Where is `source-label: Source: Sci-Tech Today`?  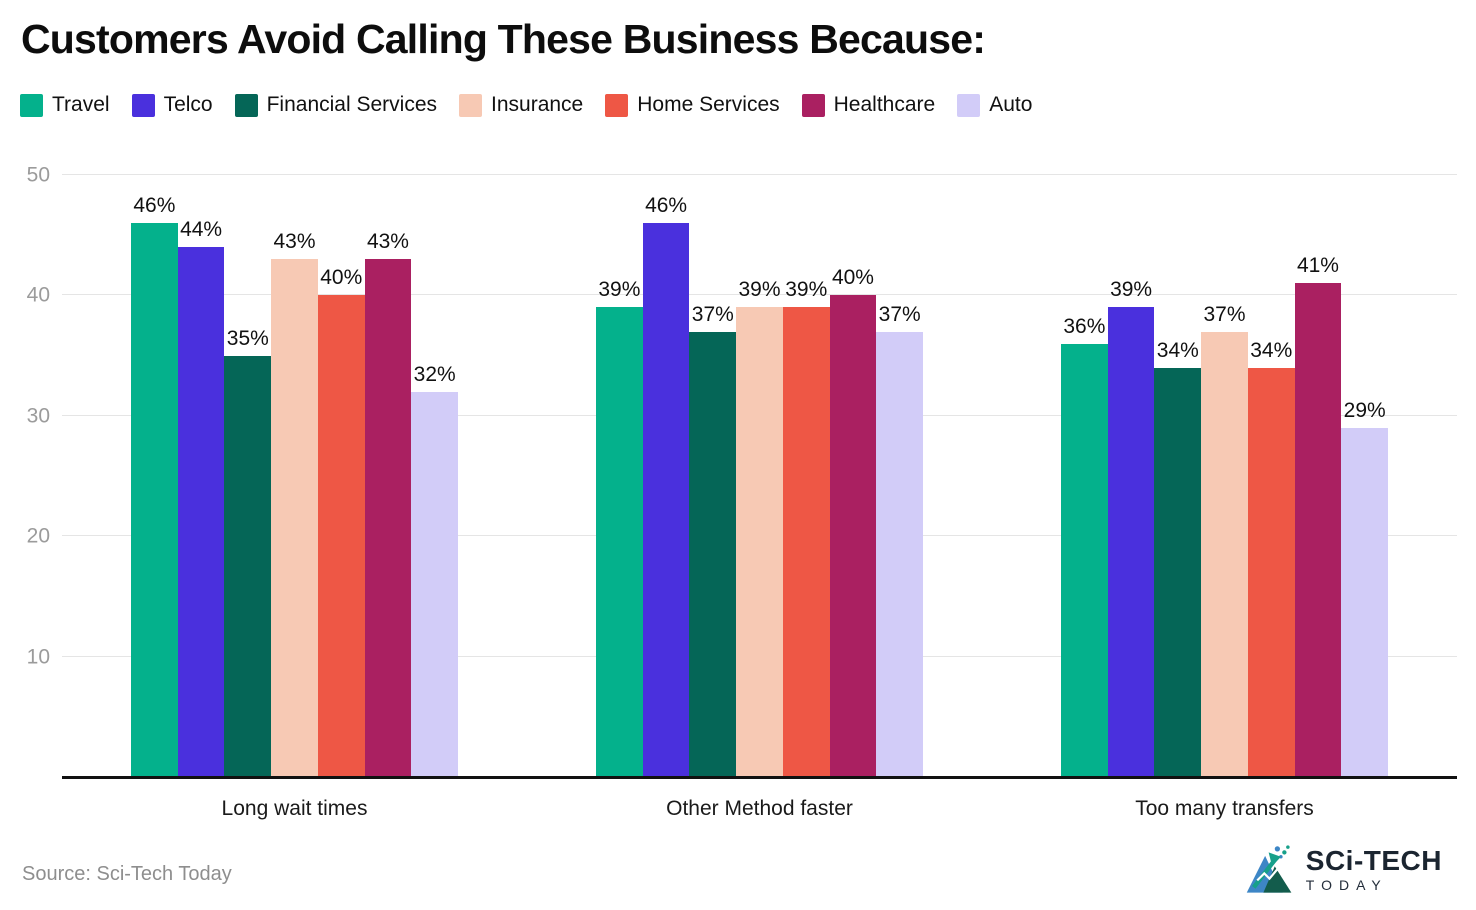 source-label: Source: Sci-Tech Today is located at coordinates (127, 874).